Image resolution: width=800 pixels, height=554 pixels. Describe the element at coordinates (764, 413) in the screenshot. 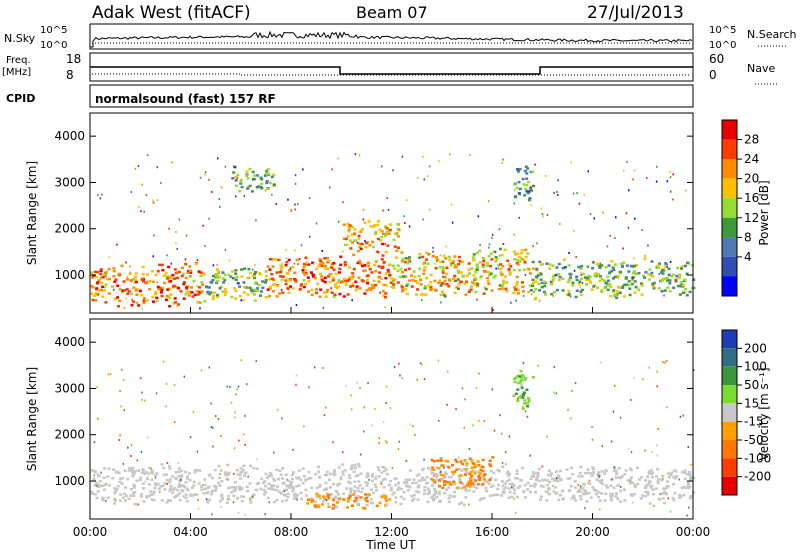

I see `velocity-colorbar-label: Velocity [m s⁻¹]` at that location.